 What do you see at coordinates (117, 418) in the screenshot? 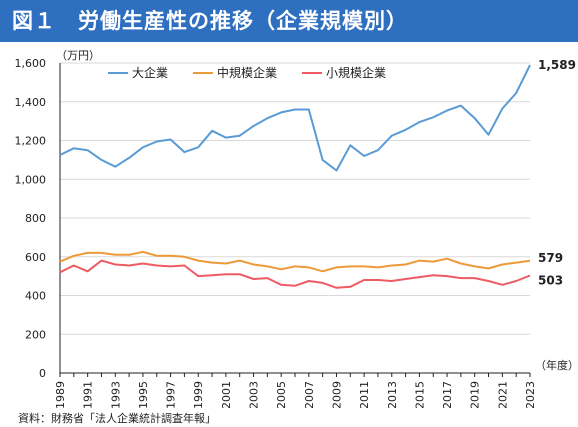
I see `source-note: 資料：財務省「法人企業統計調査年報」` at bounding box center [117, 418].